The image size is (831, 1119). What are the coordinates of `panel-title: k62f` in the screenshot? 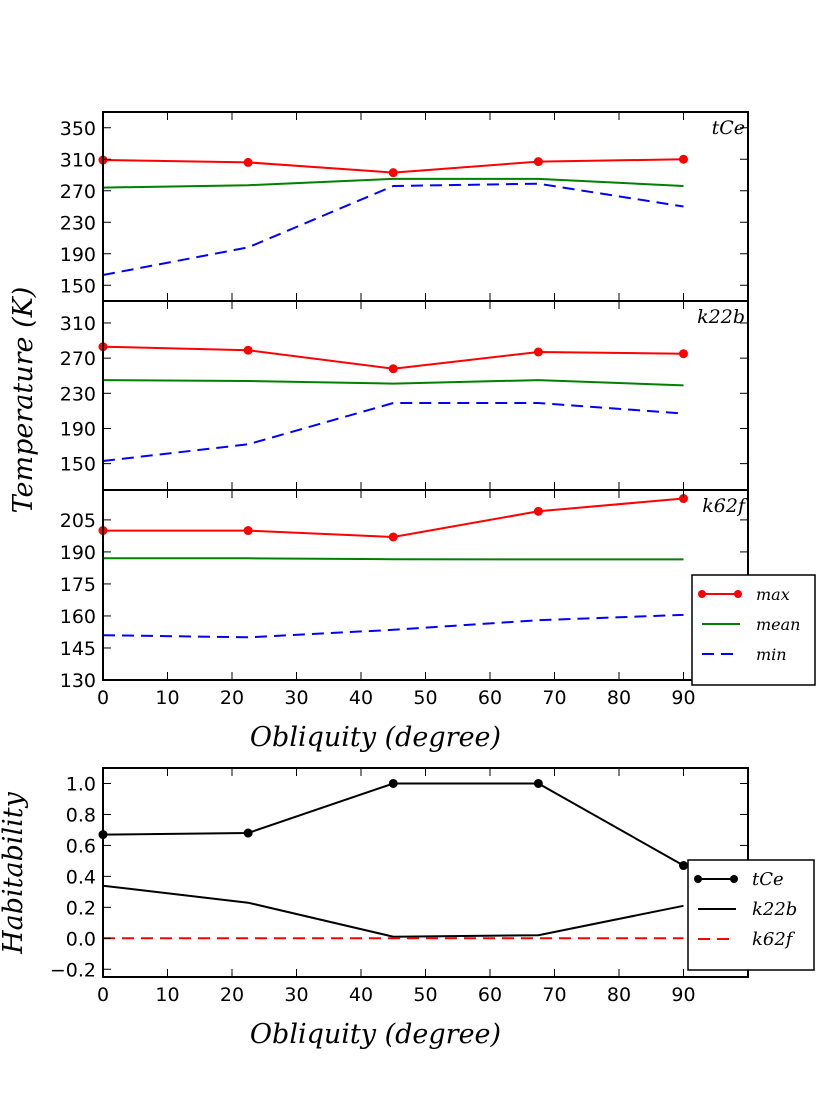 It's located at (725, 506).